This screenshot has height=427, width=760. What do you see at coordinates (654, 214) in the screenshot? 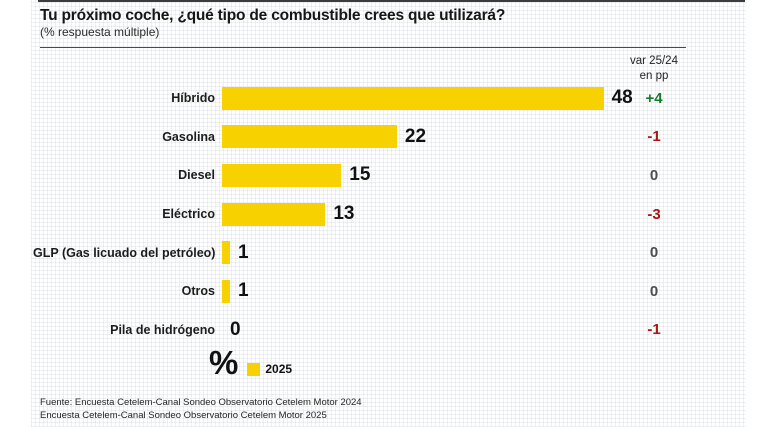
I see `var-value: -3` at bounding box center [654, 214].